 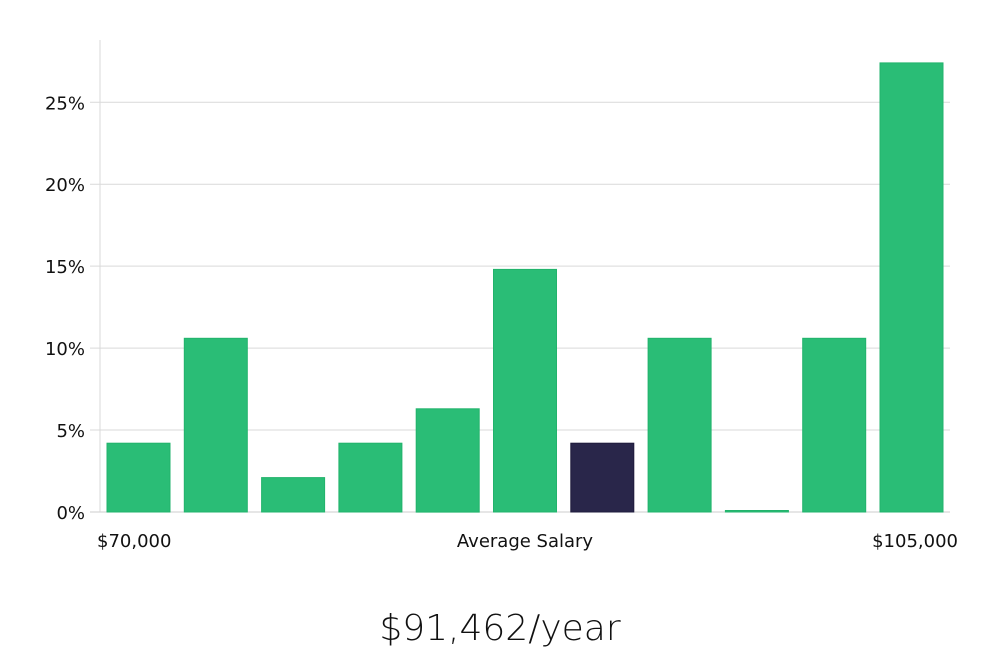 I want to click on x-axis-title: Average Salary, so click(x=525, y=541).